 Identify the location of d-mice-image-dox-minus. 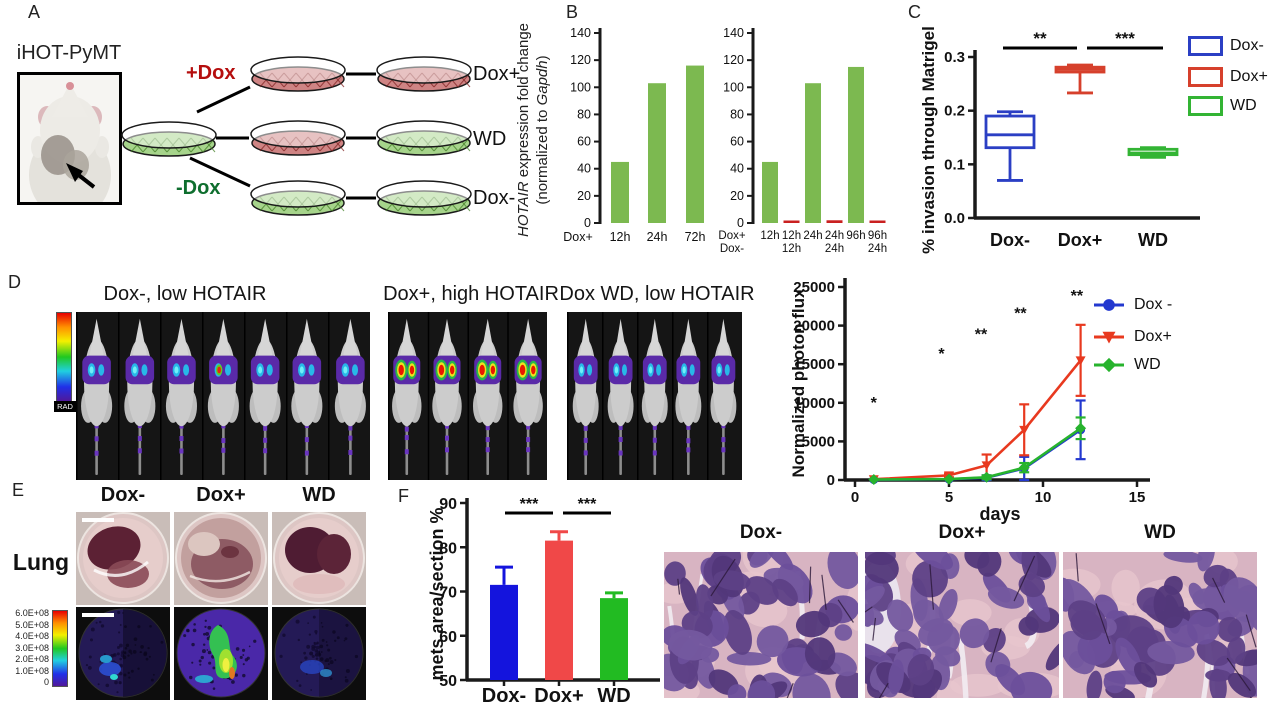
(223, 396).